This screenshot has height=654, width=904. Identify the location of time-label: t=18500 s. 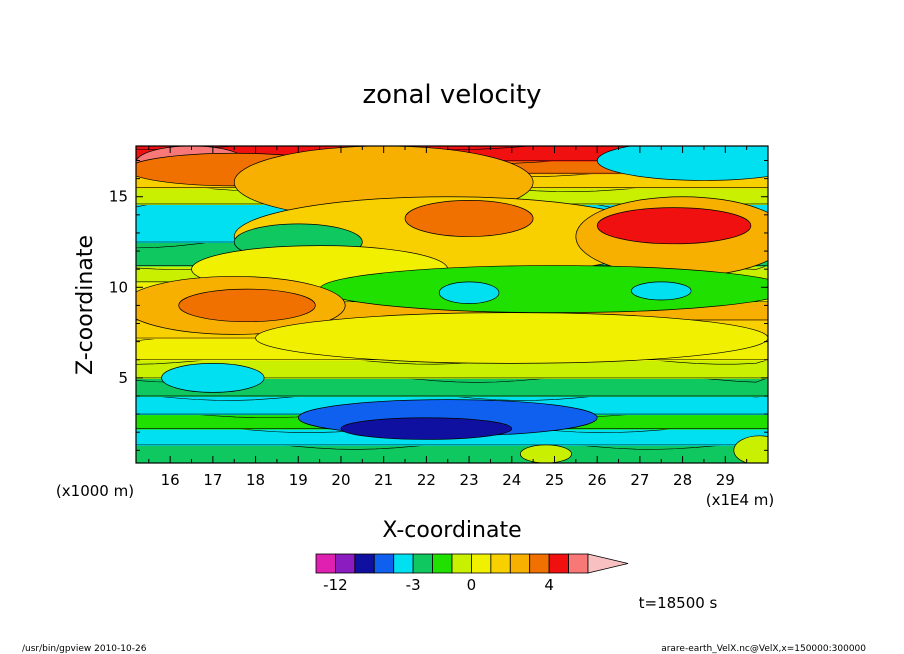
(678, 603).